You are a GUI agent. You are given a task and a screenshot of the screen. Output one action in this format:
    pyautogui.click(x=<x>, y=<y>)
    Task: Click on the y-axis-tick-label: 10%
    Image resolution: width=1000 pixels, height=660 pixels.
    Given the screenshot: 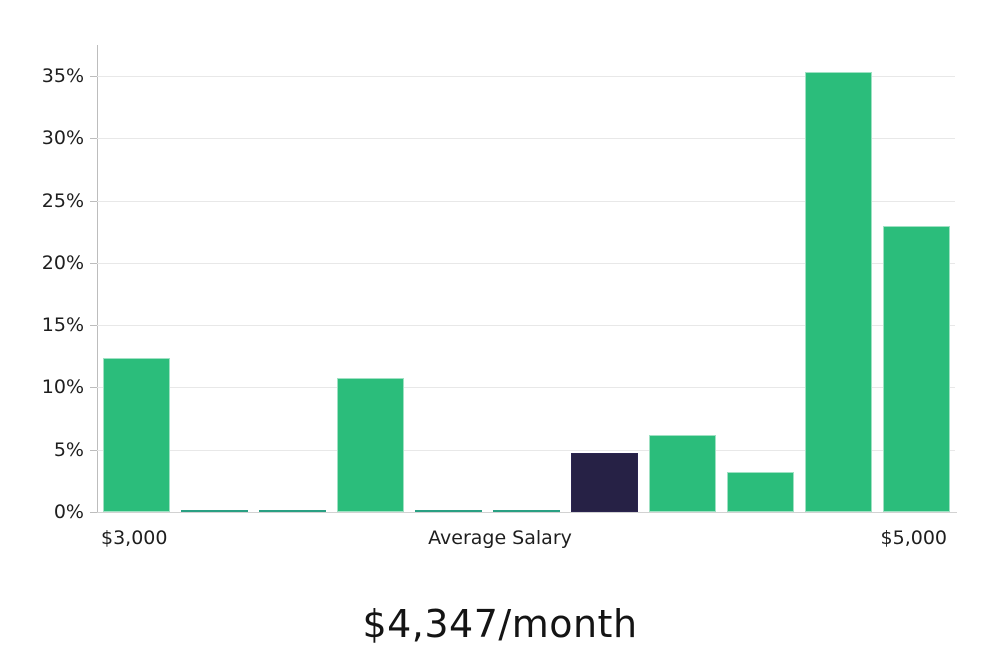 What is the action you would take?
    pyautogui.click(x=62, y=387)
    